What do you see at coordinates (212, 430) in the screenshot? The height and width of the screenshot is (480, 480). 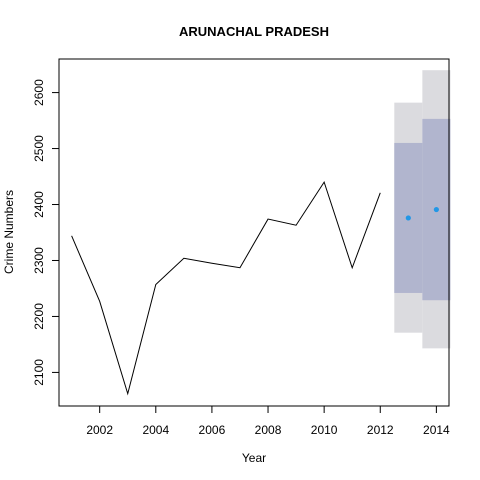 I see `x-tick-label-2006: 2006` at bounding box center [212, 430].